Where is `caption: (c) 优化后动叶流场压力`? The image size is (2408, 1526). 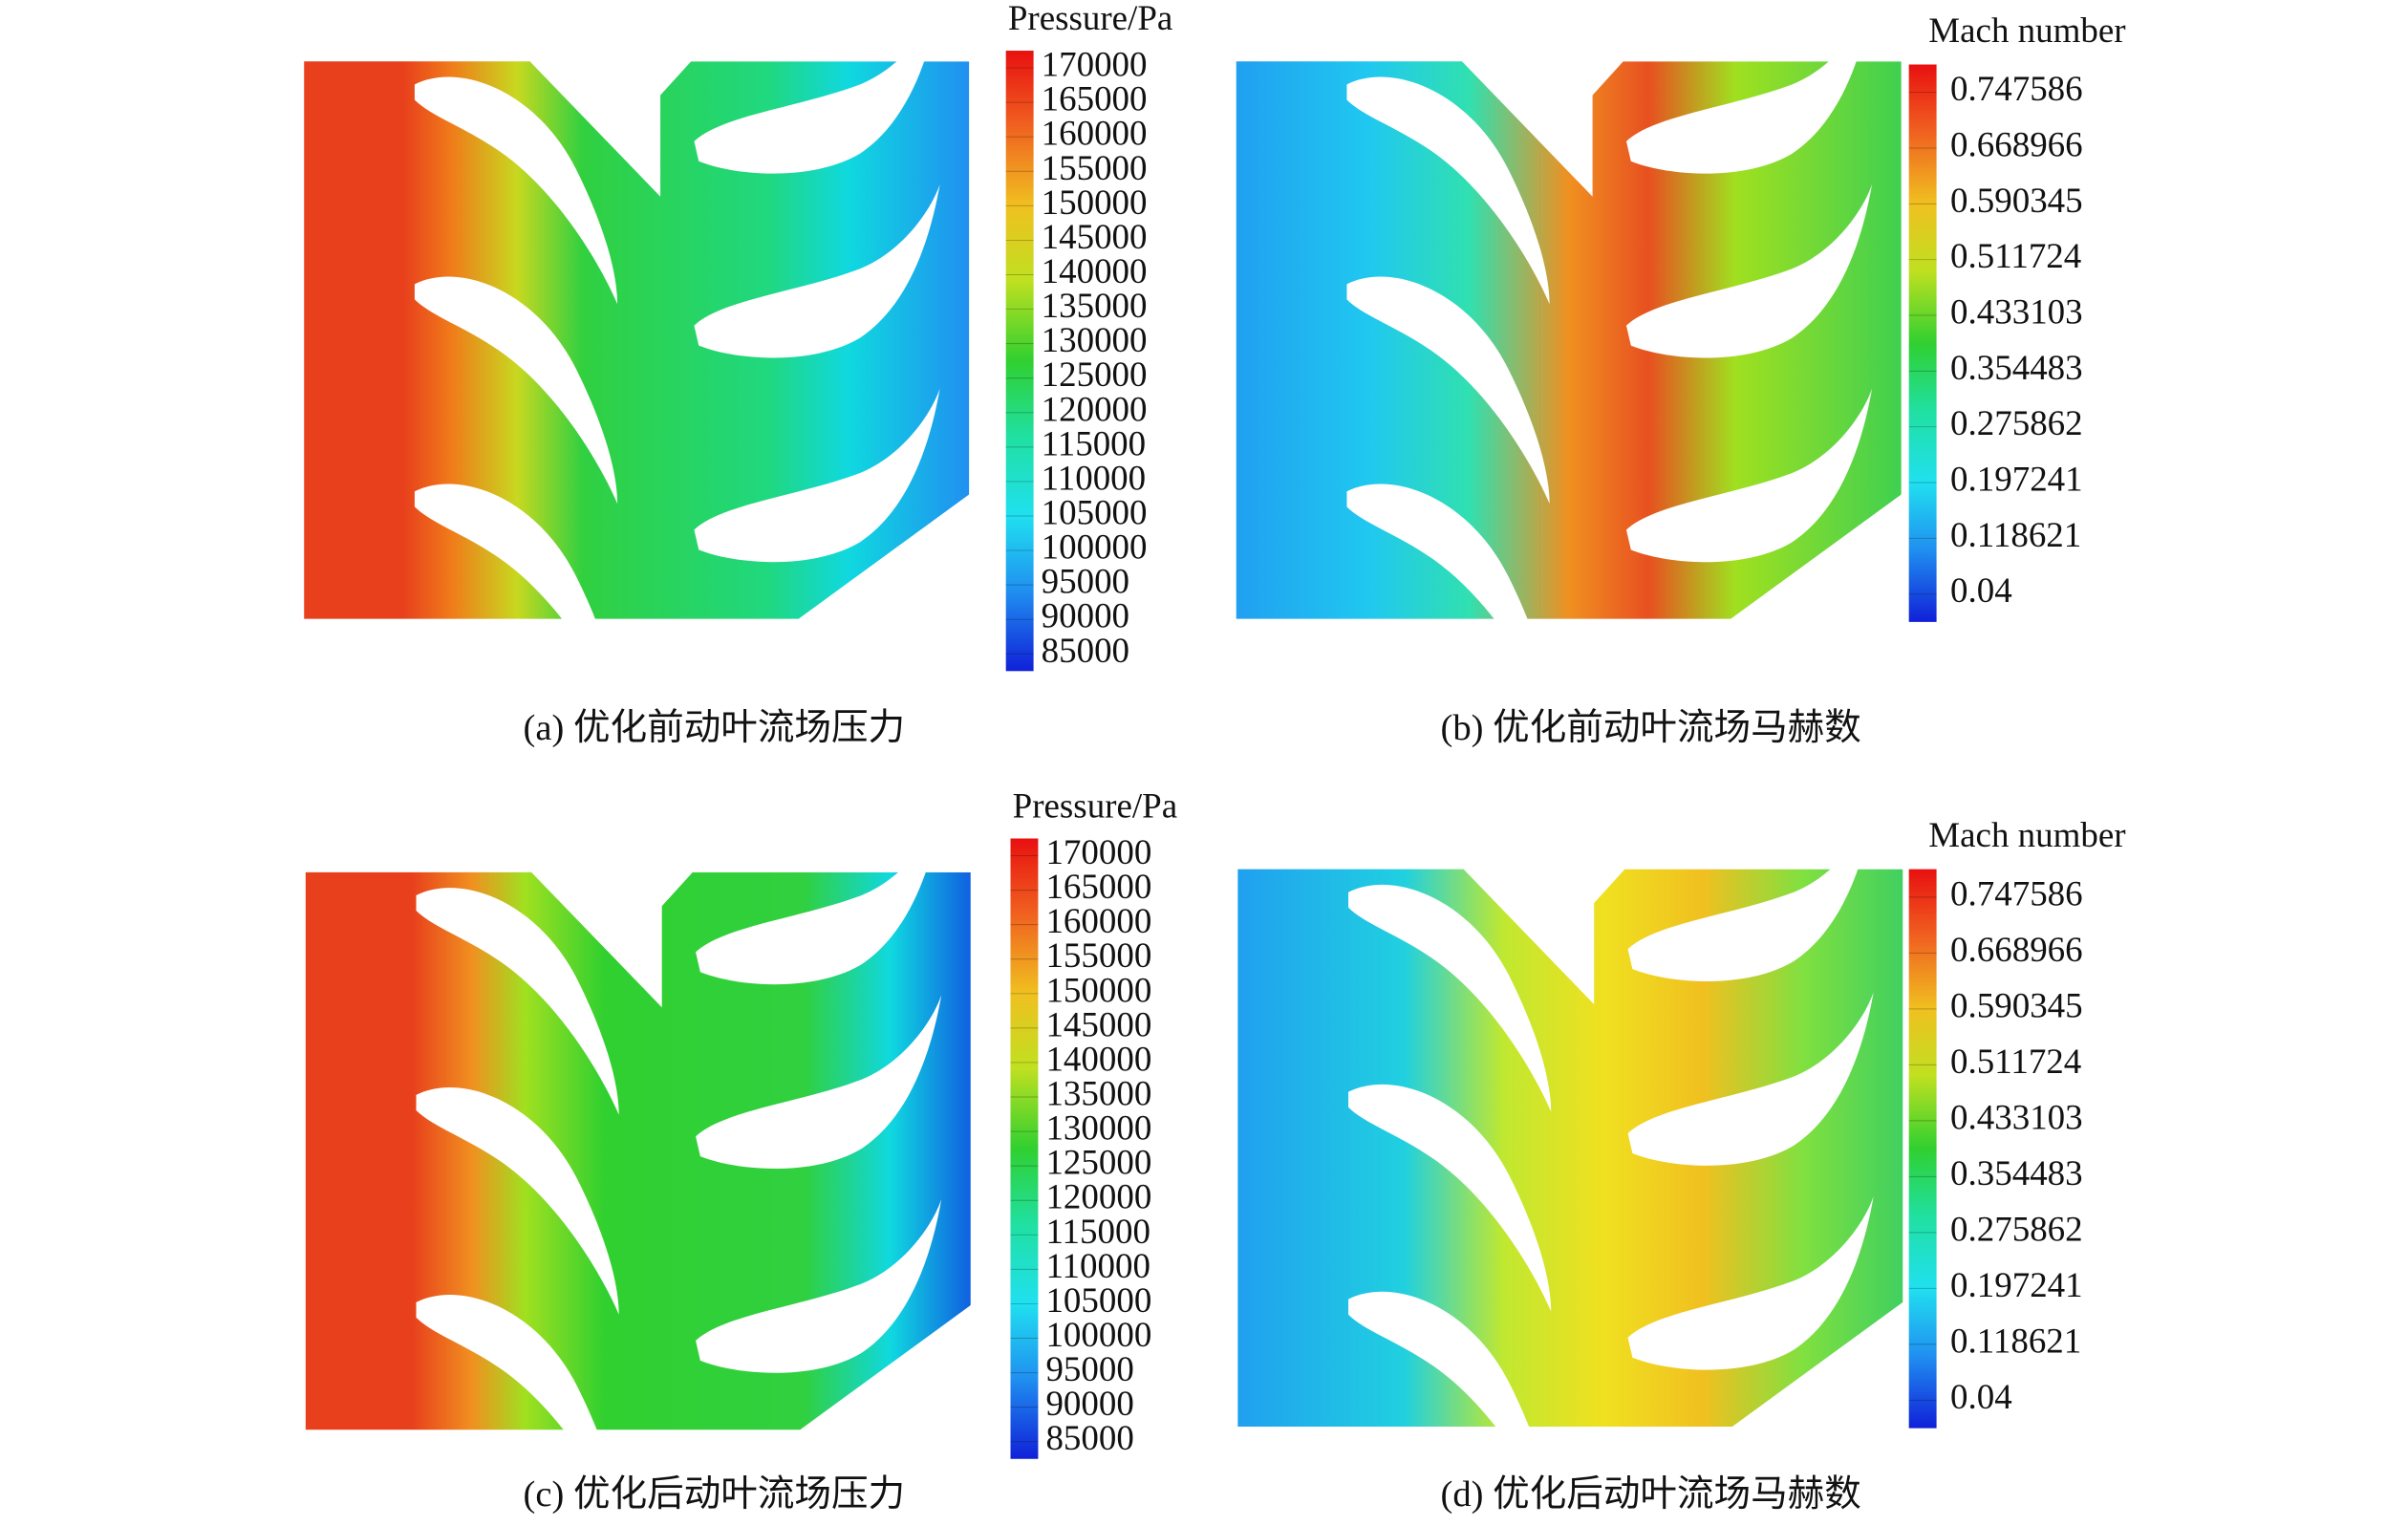
caption: (c) 优化后动叶流场压力 is located at coordinates (715, 1494).